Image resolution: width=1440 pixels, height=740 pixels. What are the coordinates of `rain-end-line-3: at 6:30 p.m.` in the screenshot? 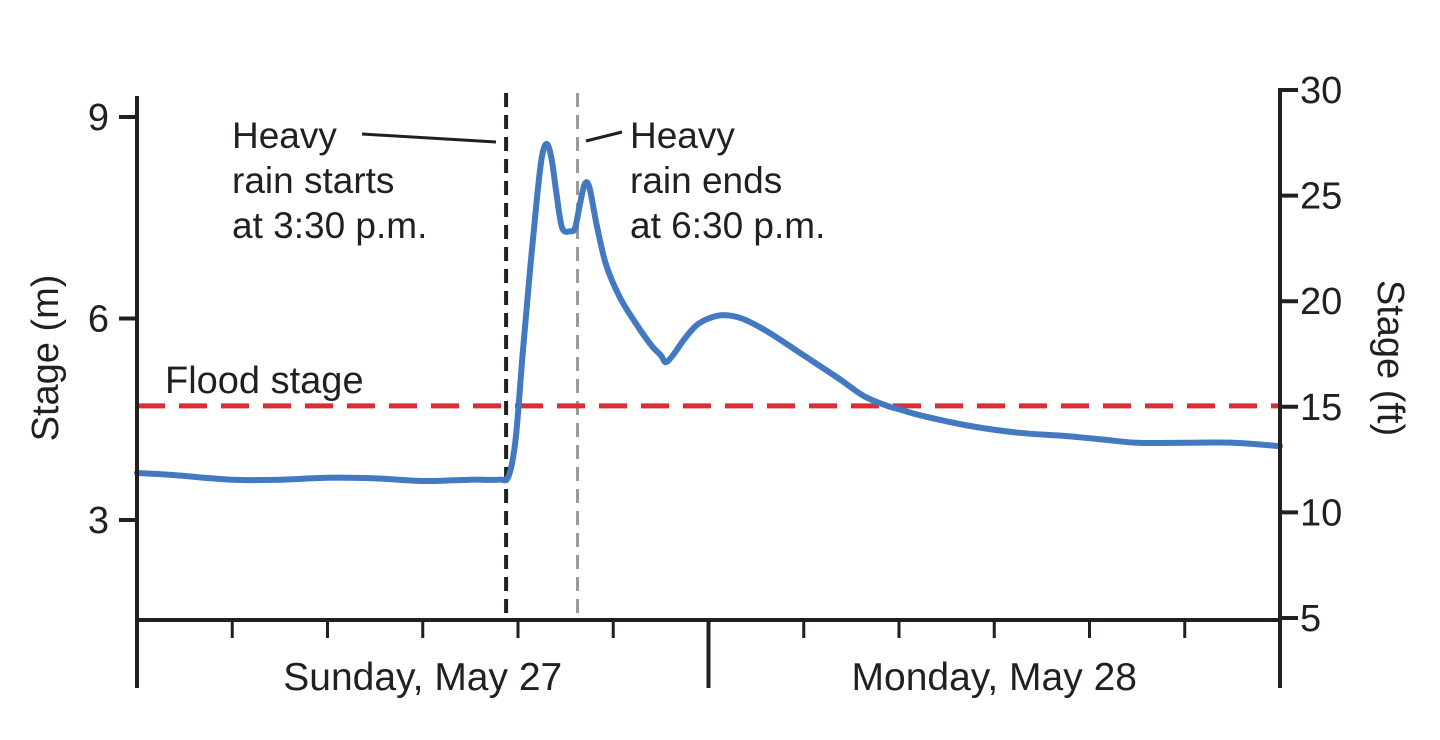 It's located at (727, 225).